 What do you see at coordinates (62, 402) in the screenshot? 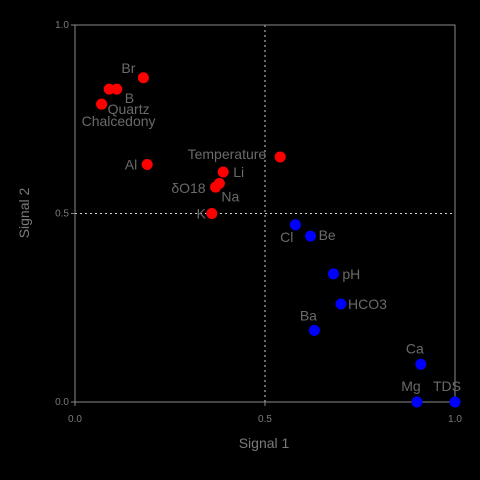
I see `y-tick-label: 0.0` at bounding box center [62, 402].